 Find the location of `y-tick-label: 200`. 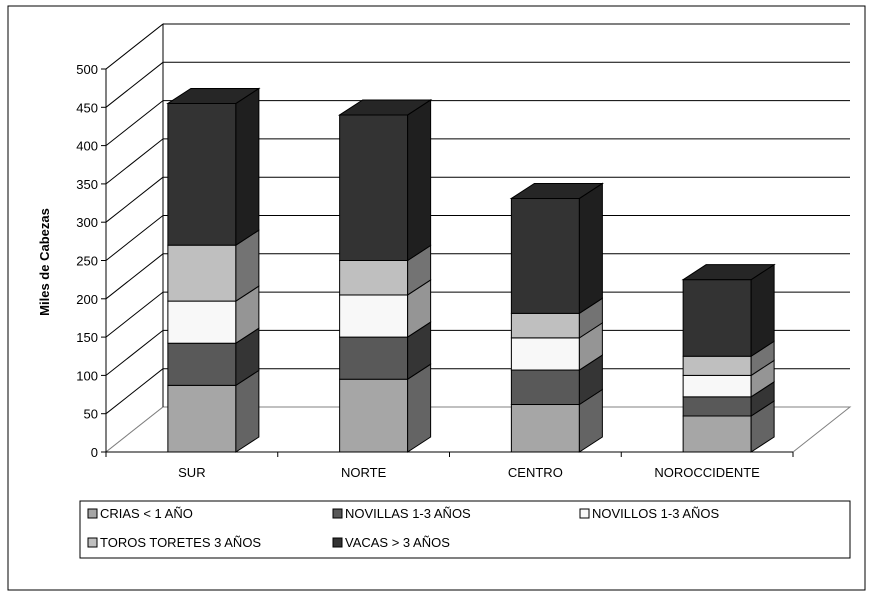

y-tick-label: 200 is located at coordinates (87, 299).